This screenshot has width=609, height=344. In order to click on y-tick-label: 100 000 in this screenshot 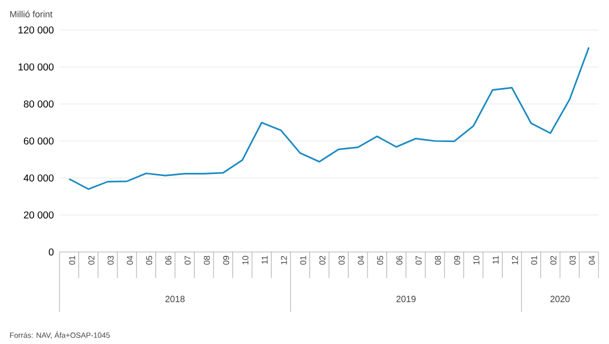, I will do `click(36, 67)`.